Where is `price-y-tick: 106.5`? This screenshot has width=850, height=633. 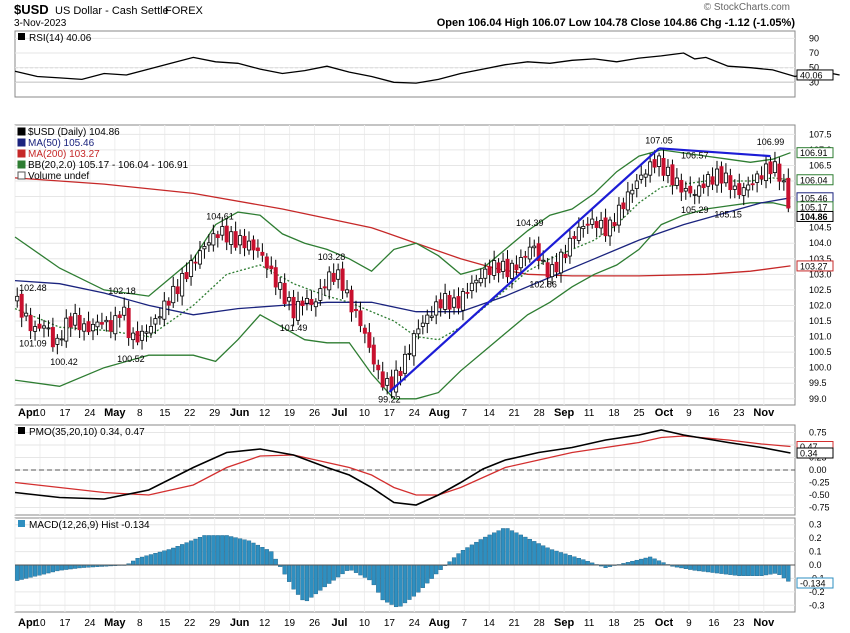 price-y-tick: 106.5 is located at coordinates (820, 165).